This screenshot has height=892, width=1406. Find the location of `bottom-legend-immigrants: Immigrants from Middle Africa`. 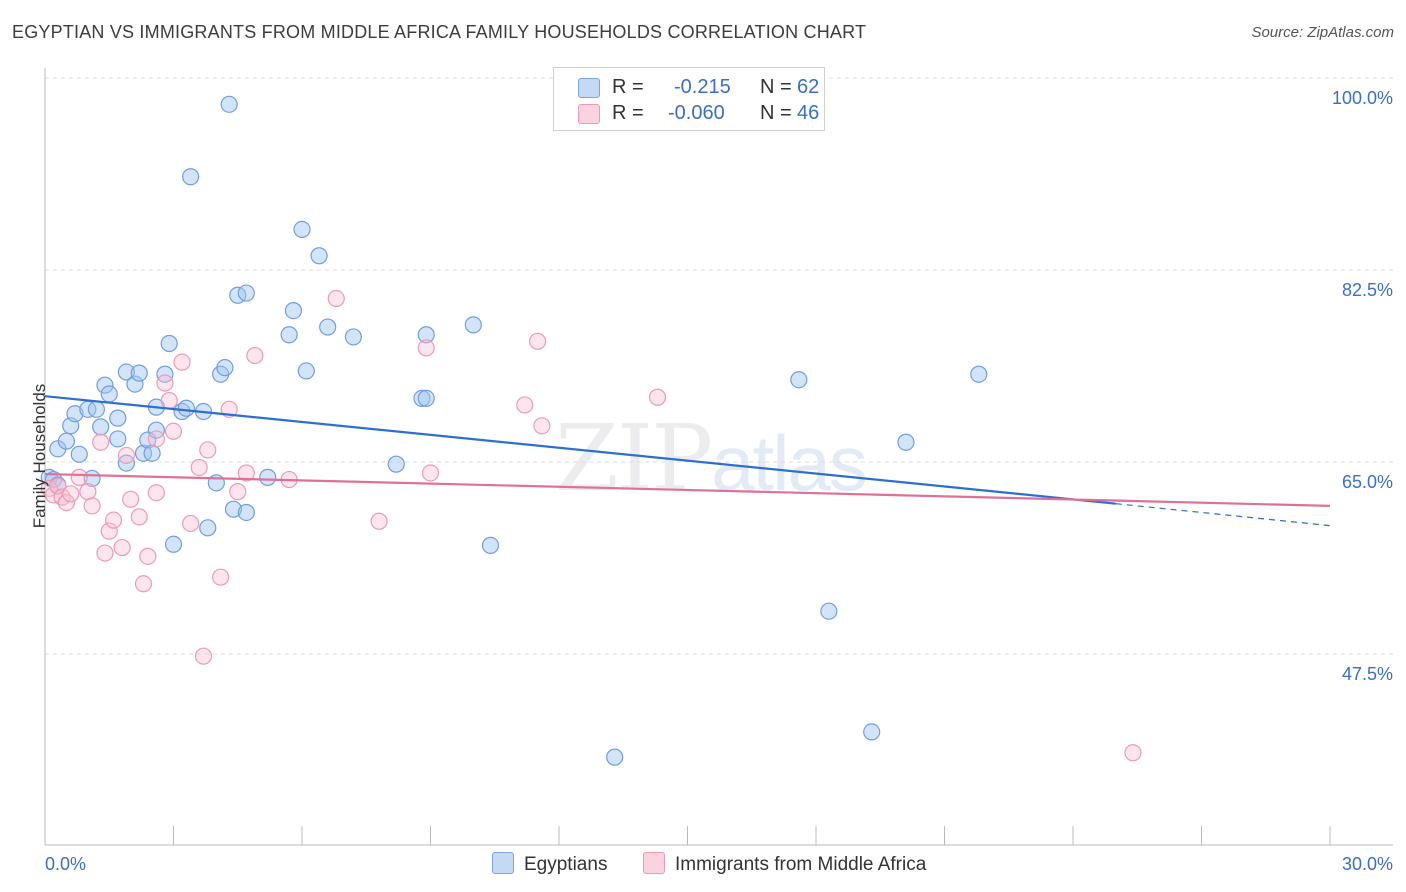

bottom-legend-immigrants: Immigrants from Middle Africa is located at coordinates (784, 864).